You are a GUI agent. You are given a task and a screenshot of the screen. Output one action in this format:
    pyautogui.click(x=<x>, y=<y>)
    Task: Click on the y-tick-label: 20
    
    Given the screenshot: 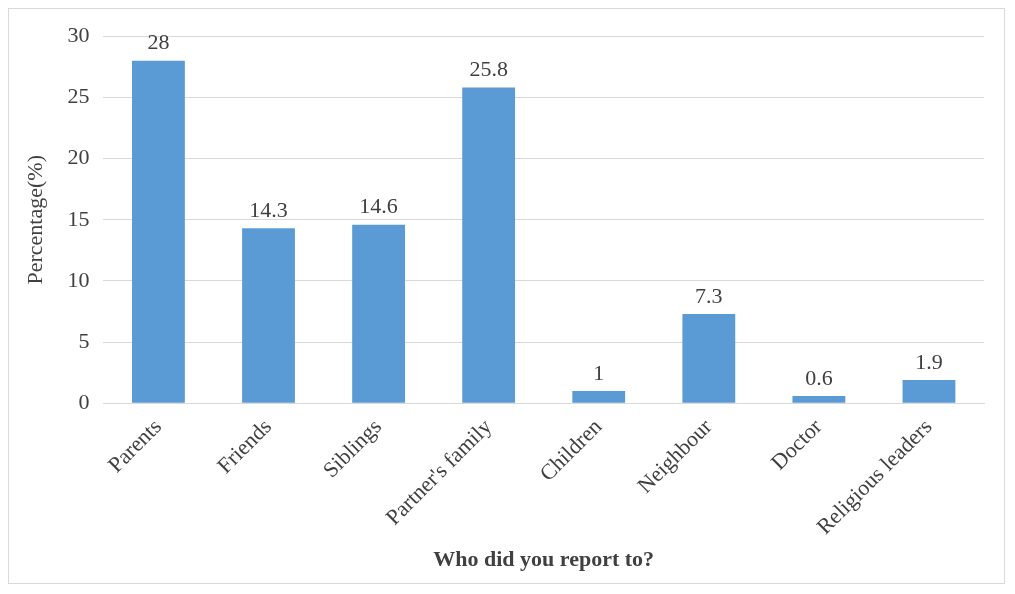 What is the action you would take?
    pyautogui.click(x=78, y=157)
    